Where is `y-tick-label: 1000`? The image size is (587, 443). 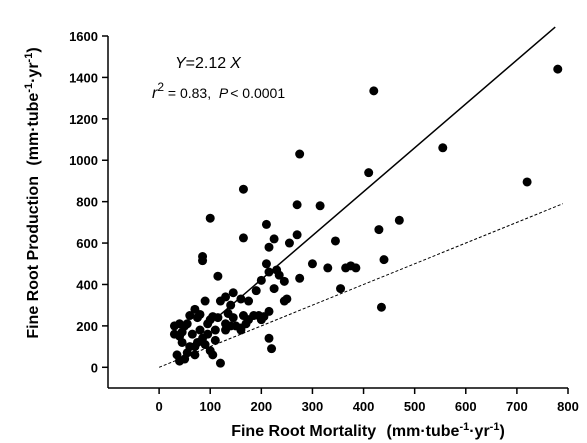 y-tick-label: 1000 is located at coordinates (83, 160).